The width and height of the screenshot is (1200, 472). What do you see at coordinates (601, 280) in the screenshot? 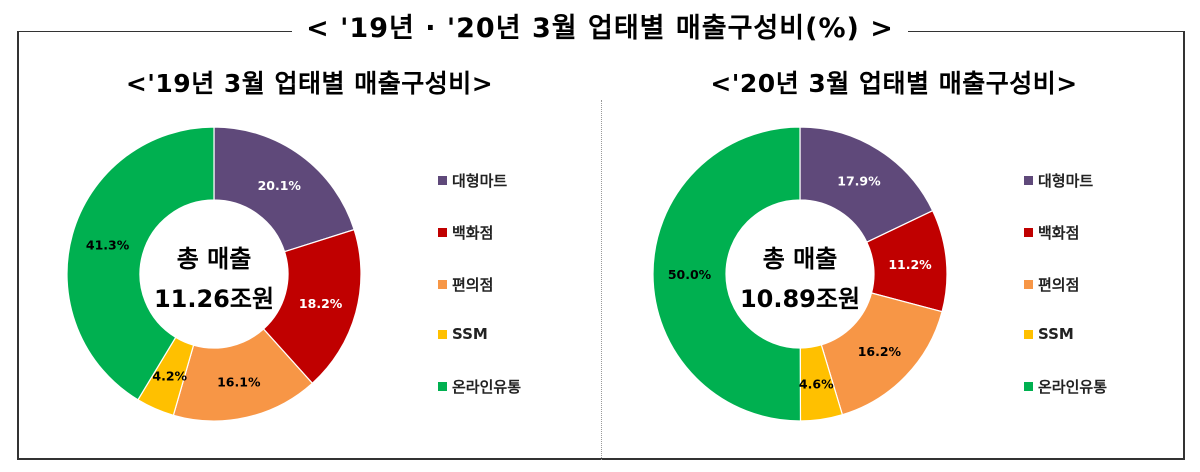
I see `panel-divider` at bounding box center [601, 280].